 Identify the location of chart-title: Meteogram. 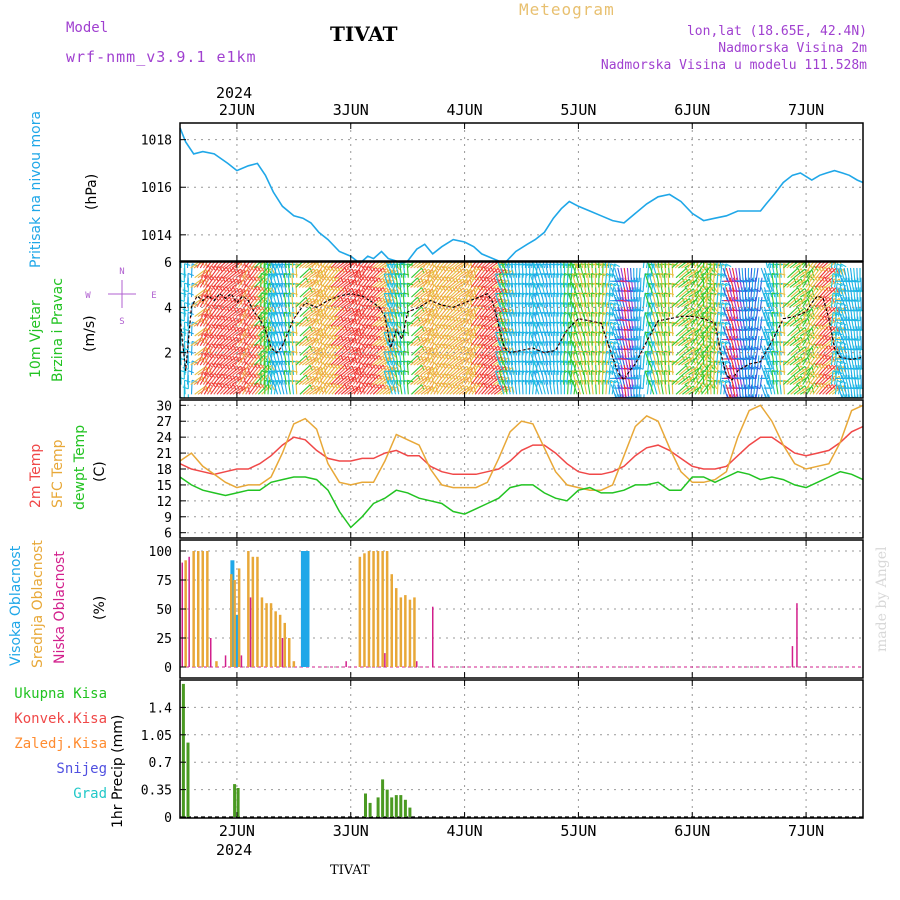
(567, 9).